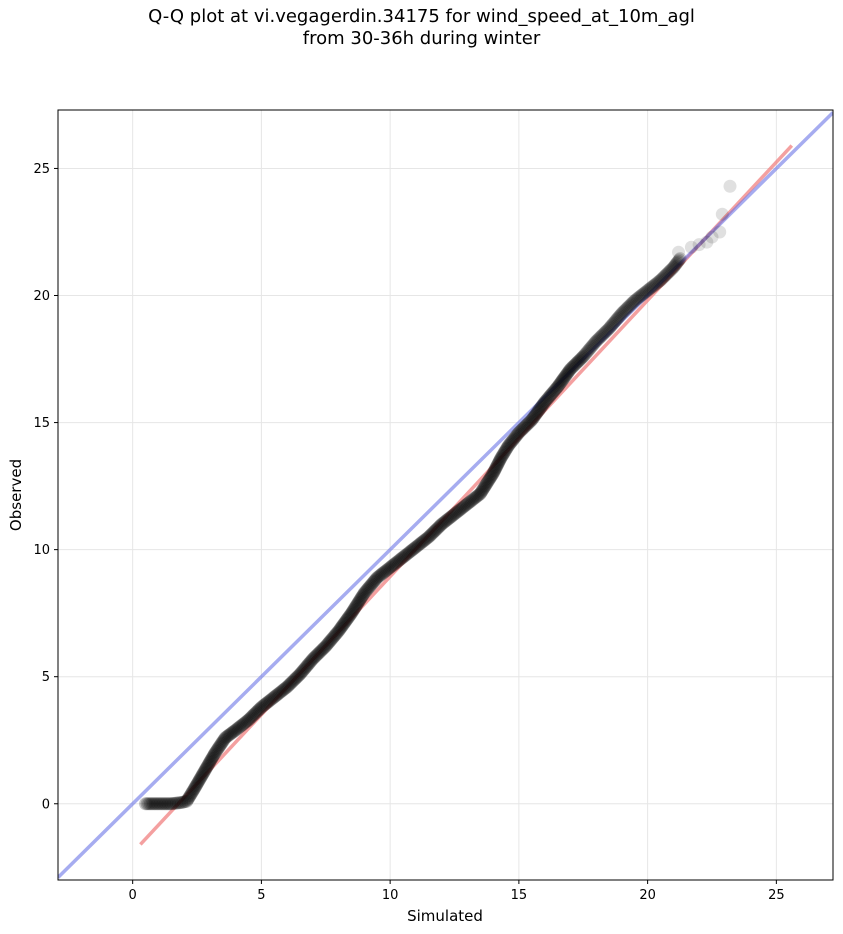 Image resolution: width=843 pixels, height=934 pixels. I want to click on x-tick-label: 25, so click(776, 895).